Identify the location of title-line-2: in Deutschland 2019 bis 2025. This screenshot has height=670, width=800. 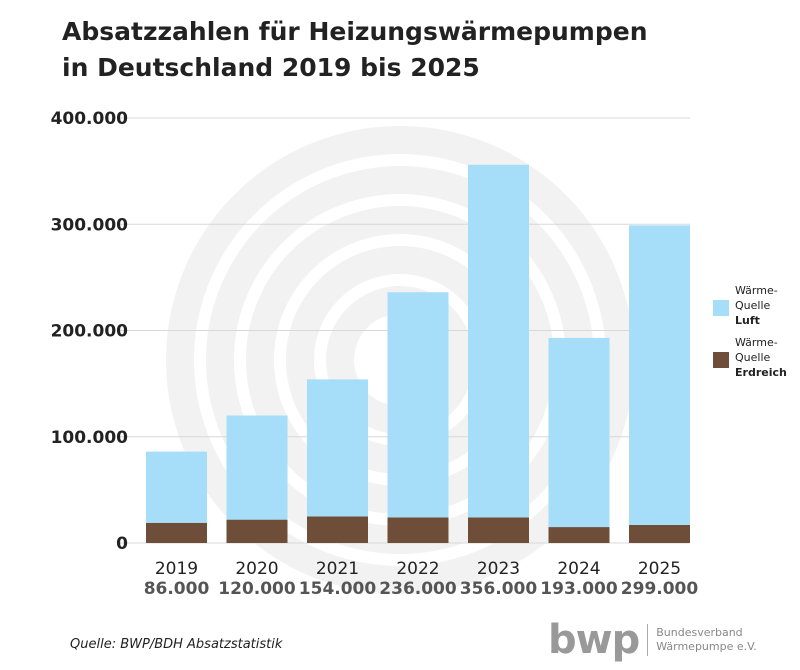
(271, 67).